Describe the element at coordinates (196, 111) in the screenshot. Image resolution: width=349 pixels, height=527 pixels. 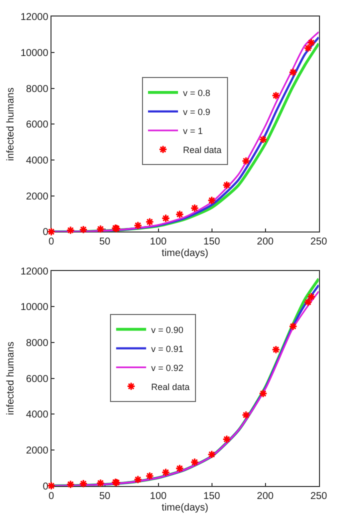
I see `legend-label: v = 0.9` at that location.